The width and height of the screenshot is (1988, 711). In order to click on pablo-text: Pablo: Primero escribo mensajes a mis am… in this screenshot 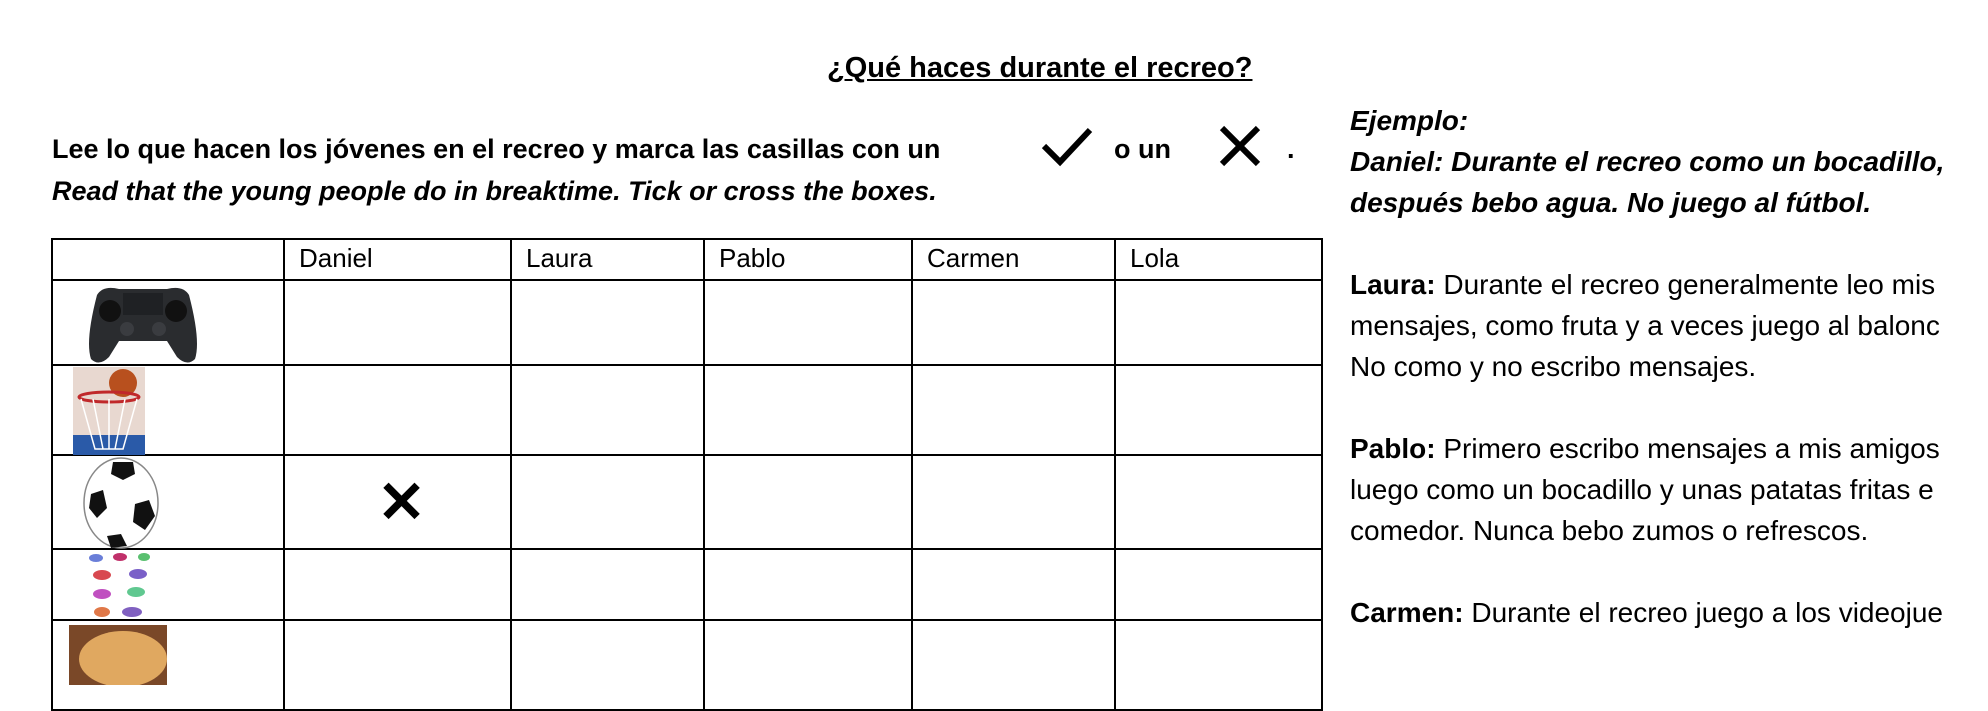, I will do `click(1669, 489)`.